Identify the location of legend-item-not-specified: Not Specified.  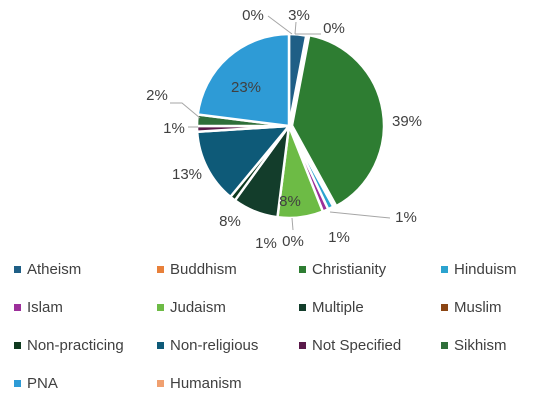
(350, 345).